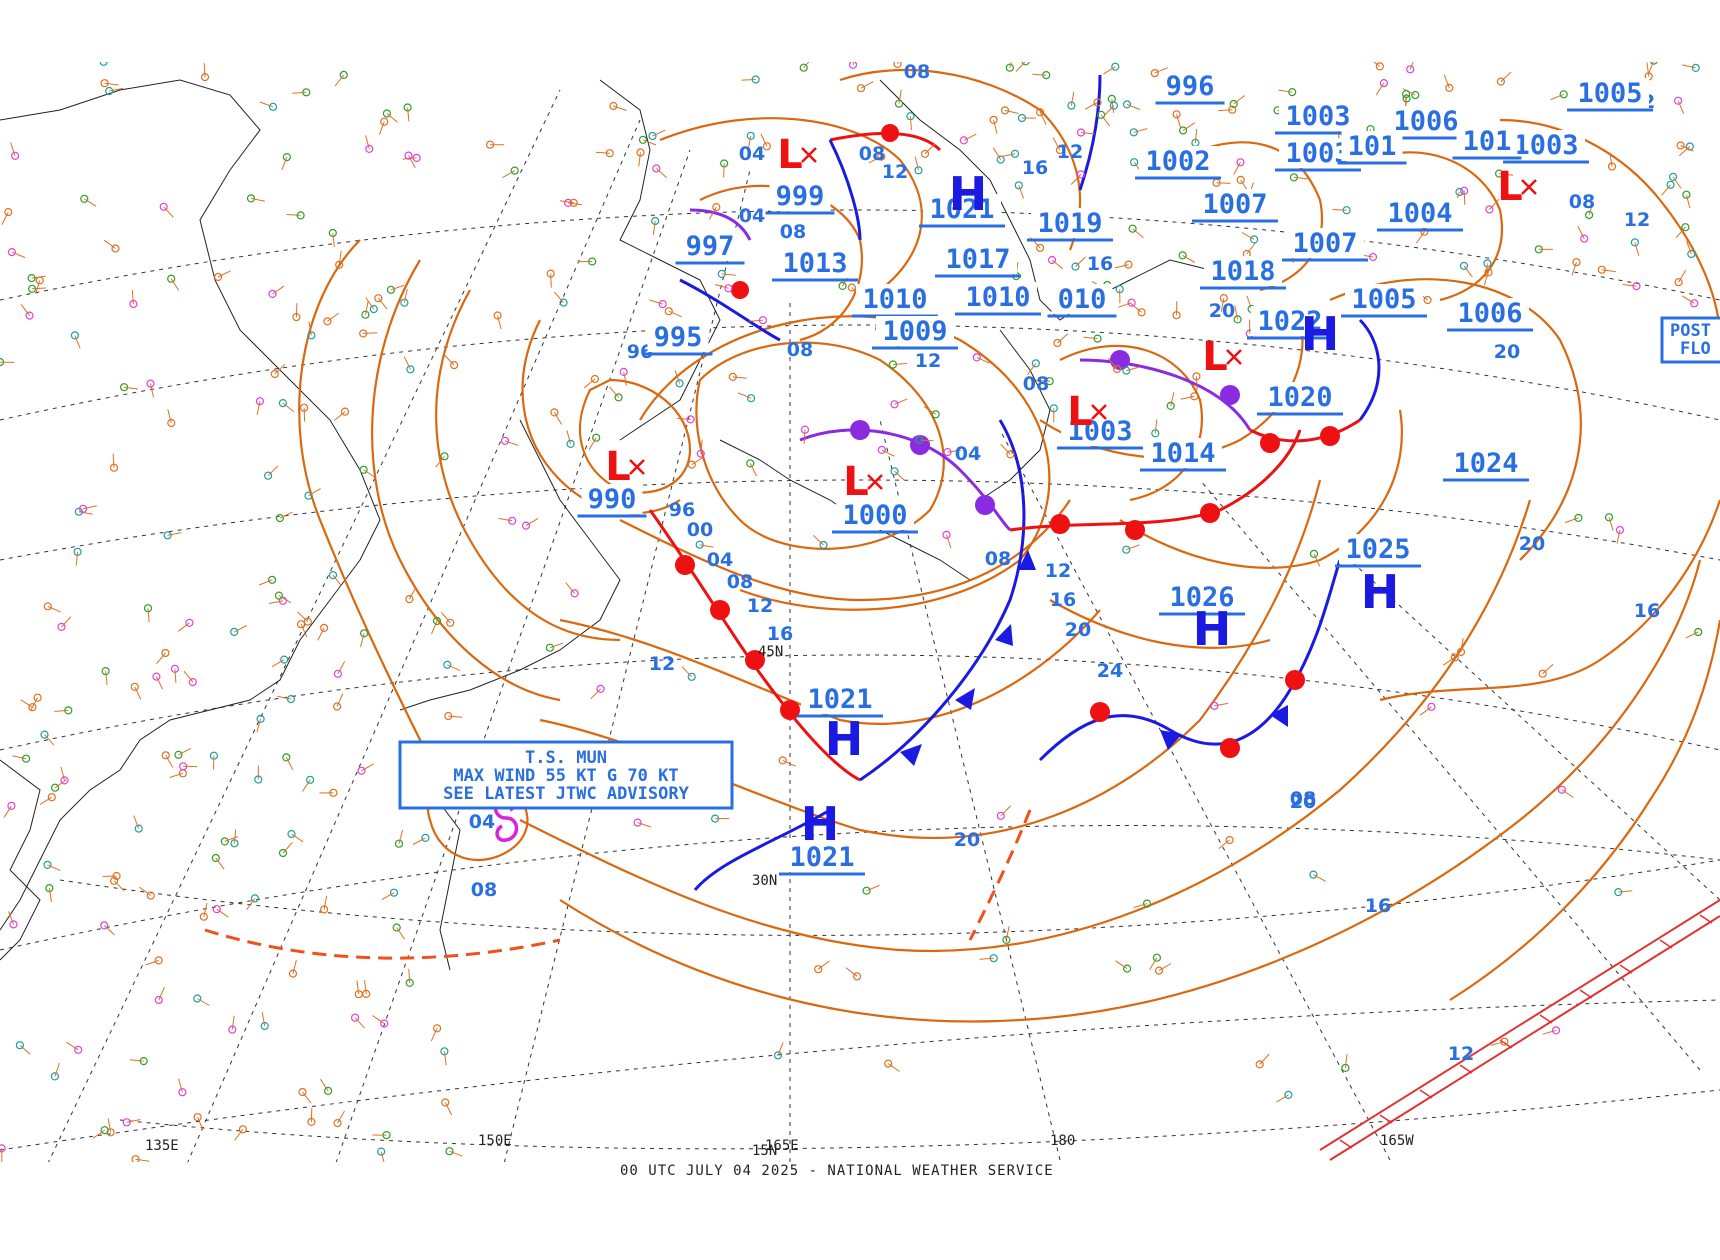 This screenshot has width=1720, height=1260. What do you see at coordinates (1377, 549) in the screenshot?
I see `svg-text: 1025` at bounding box center [1377, 549].